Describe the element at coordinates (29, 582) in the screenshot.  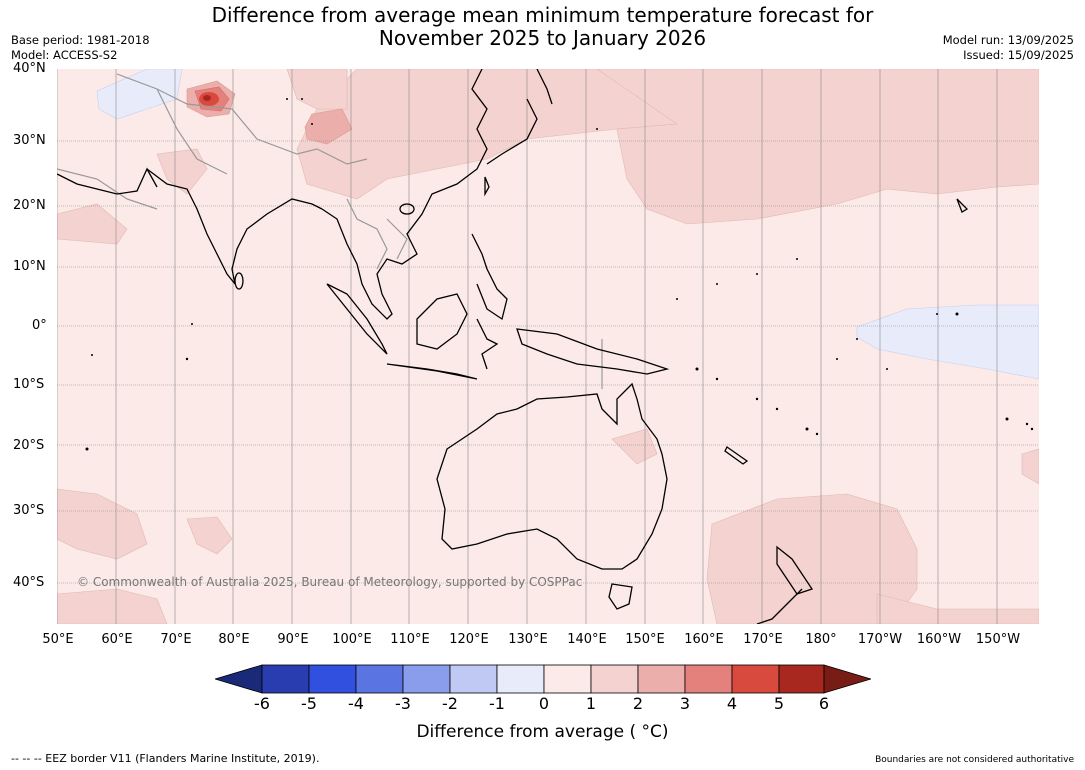
I see `lat-label: 40°S` at that location.